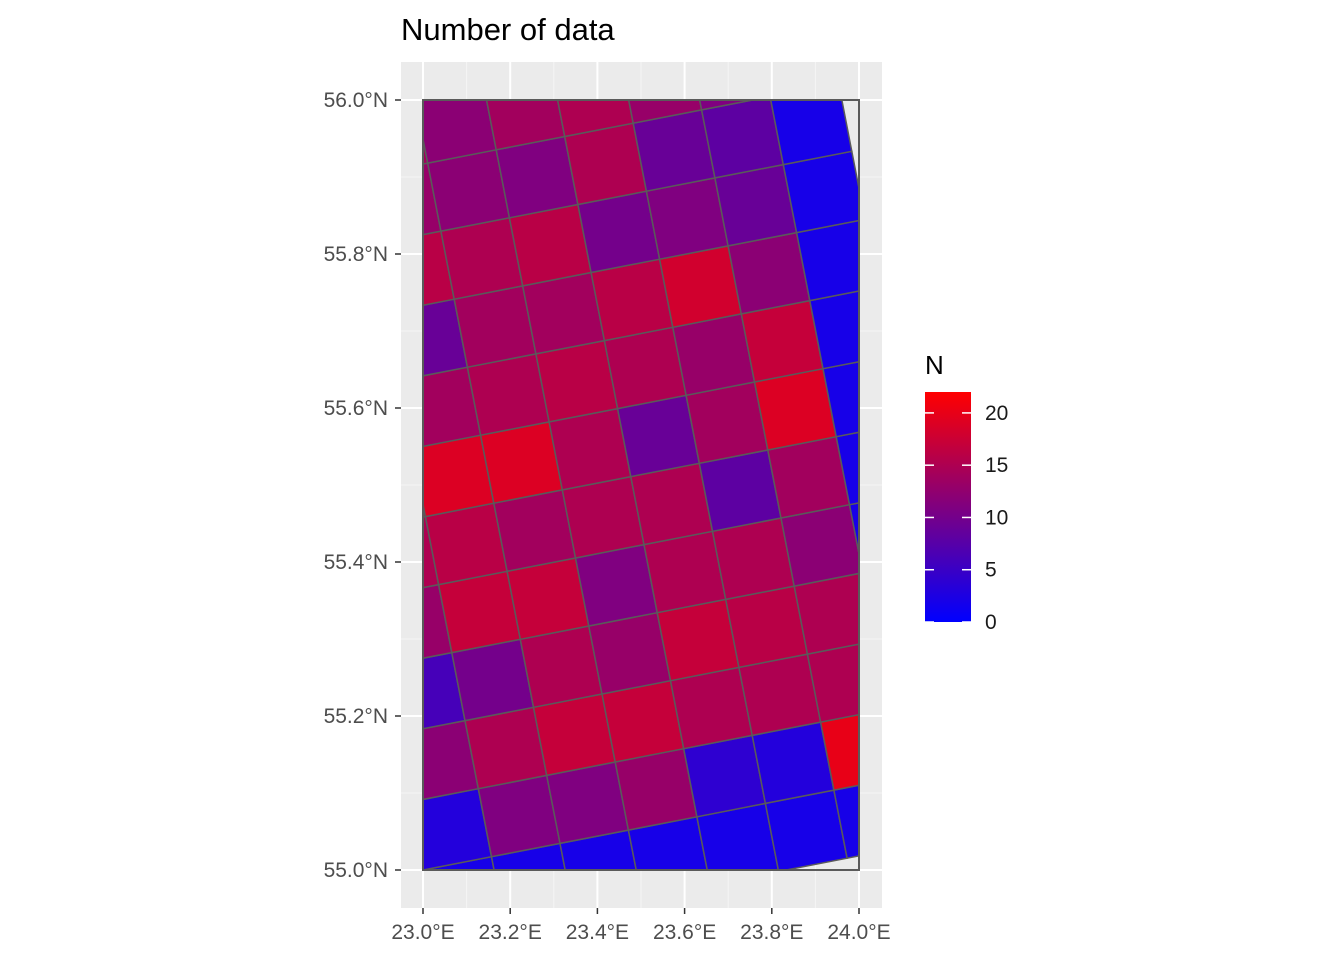 The width and height of the screenshot is (1344, 960). I want to click on y-tick-label: 55.8°N, so click(356, 254).